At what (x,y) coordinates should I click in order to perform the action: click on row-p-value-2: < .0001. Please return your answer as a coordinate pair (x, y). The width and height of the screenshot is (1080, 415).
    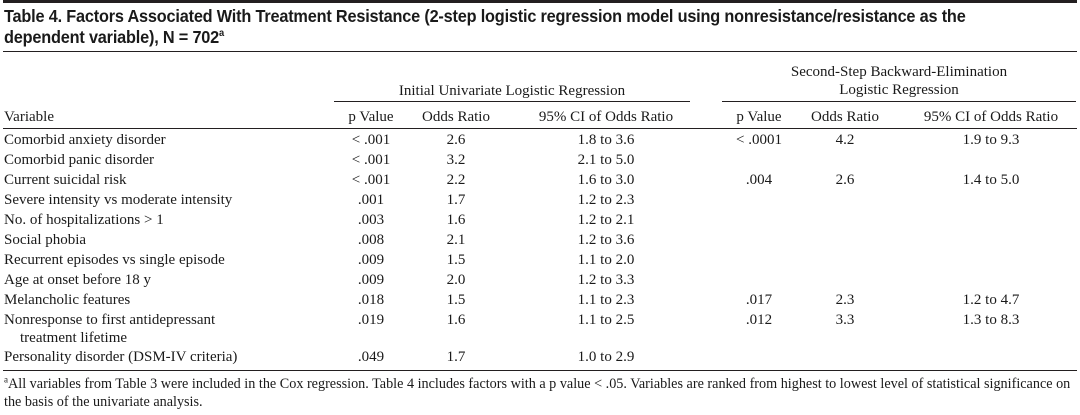
    Looking at the image, I should click on (759, 140).